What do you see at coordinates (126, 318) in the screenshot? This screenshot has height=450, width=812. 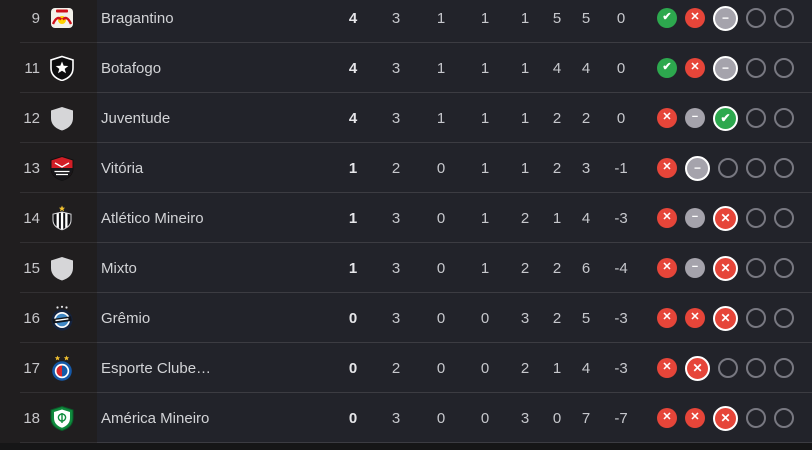 I see `team-name: Grêmio` at bounding box center [126, 318].